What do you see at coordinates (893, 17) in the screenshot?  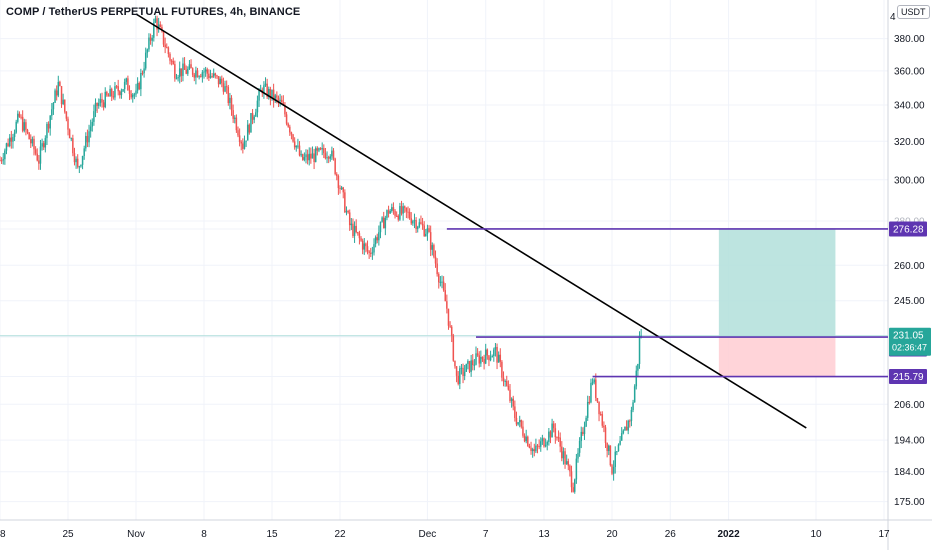 I see `top-axis-label: 4` at bounding box center [893, 17].